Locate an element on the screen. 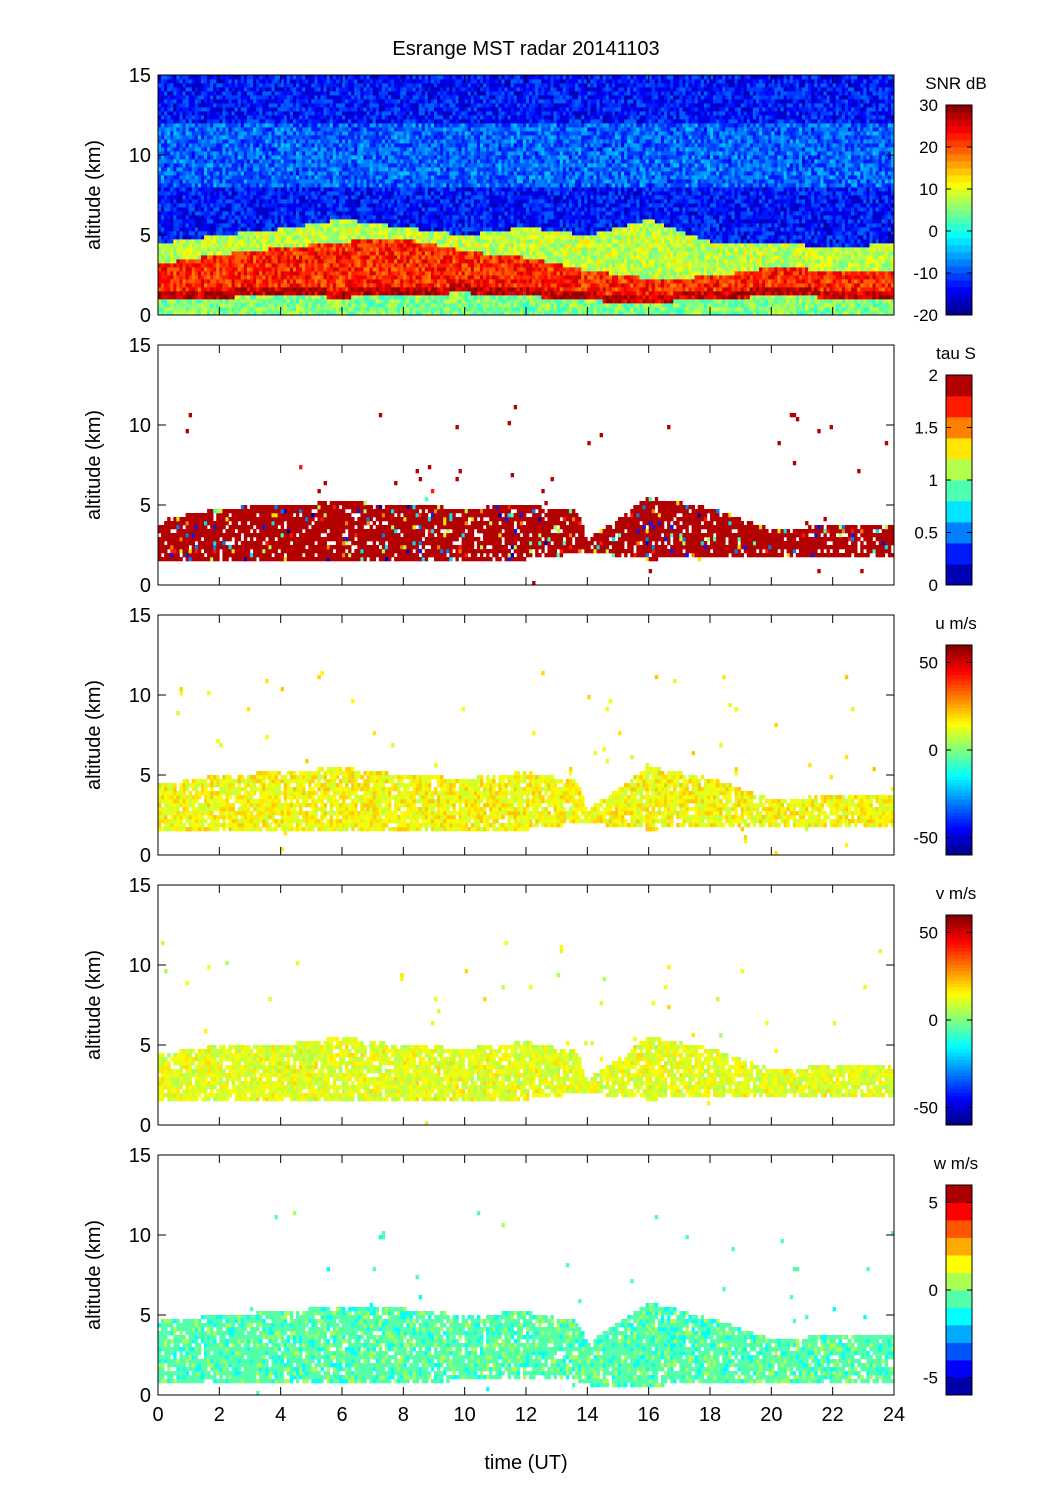  colorbar-tick-label: 0.5 is located at coordinates (926, 533).